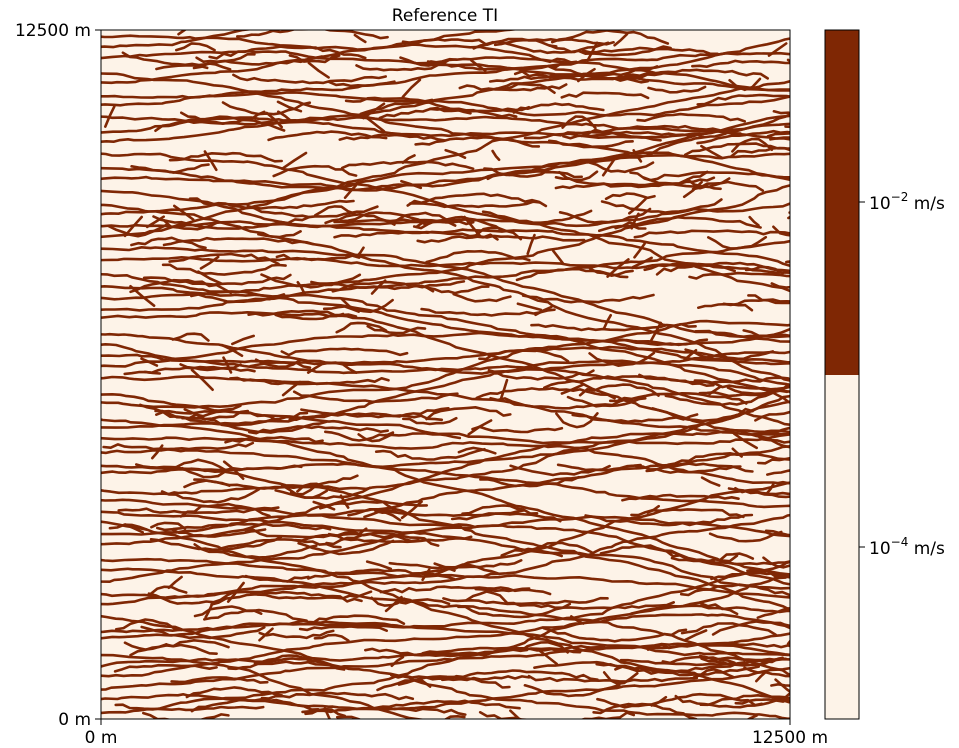 The width and height of the screenshot is (959, 748). What do you see at coordinates (926, 549) in the screenshot?
I see `colorbar-label-low-unit: m/s` at bounding box center [926, 549].